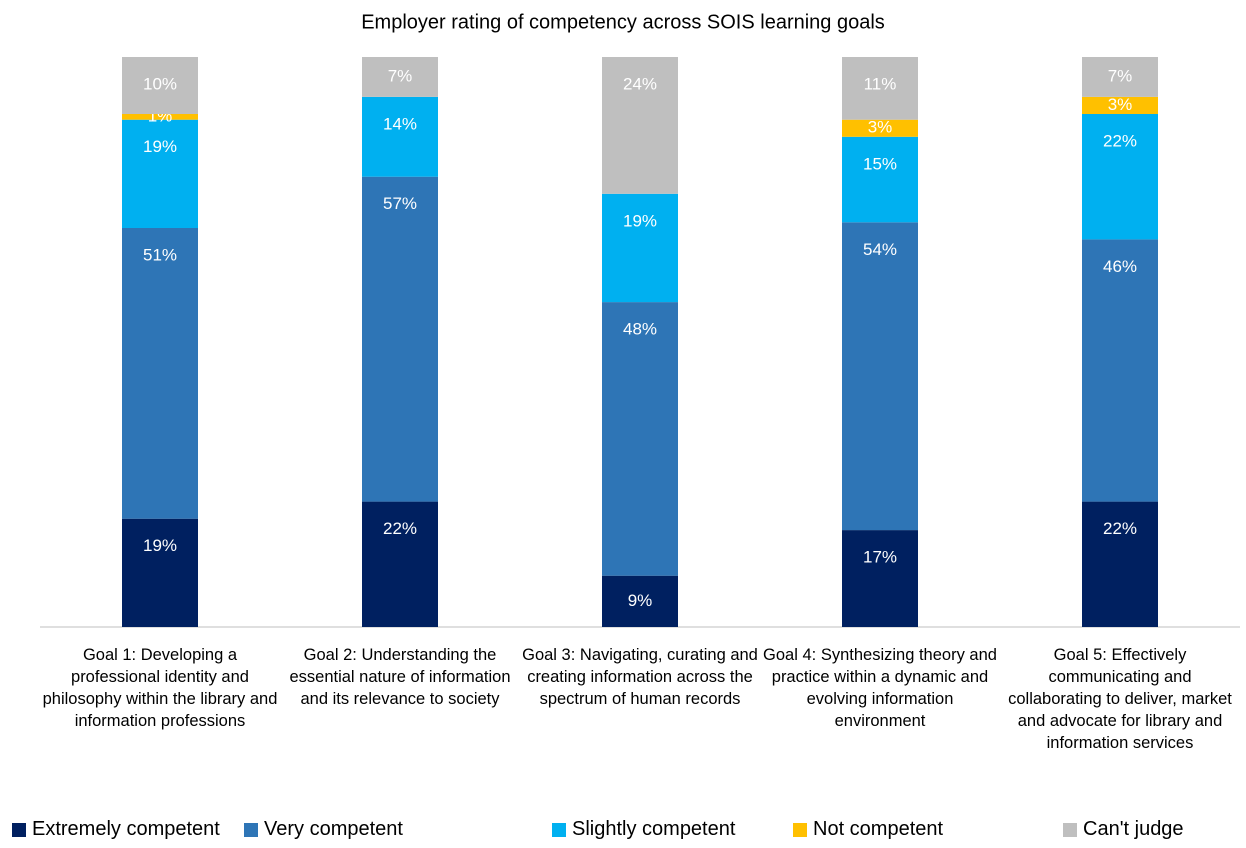 The image size is (1246, 848). I want to click on data-label: 11%, so click(880, 83).